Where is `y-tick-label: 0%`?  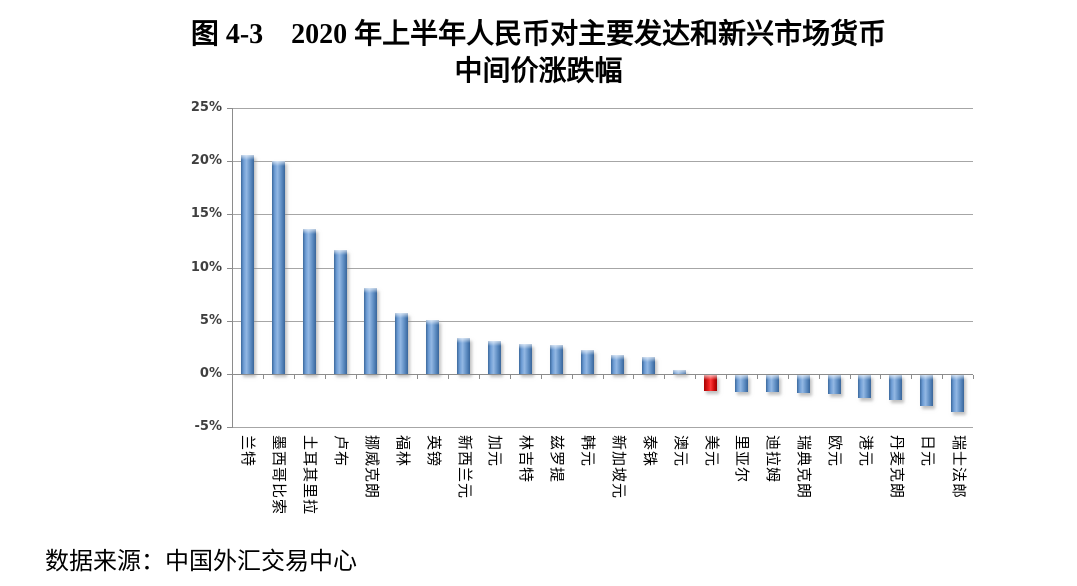 y-tick-label: 0% is located at coordinates (210, 373).